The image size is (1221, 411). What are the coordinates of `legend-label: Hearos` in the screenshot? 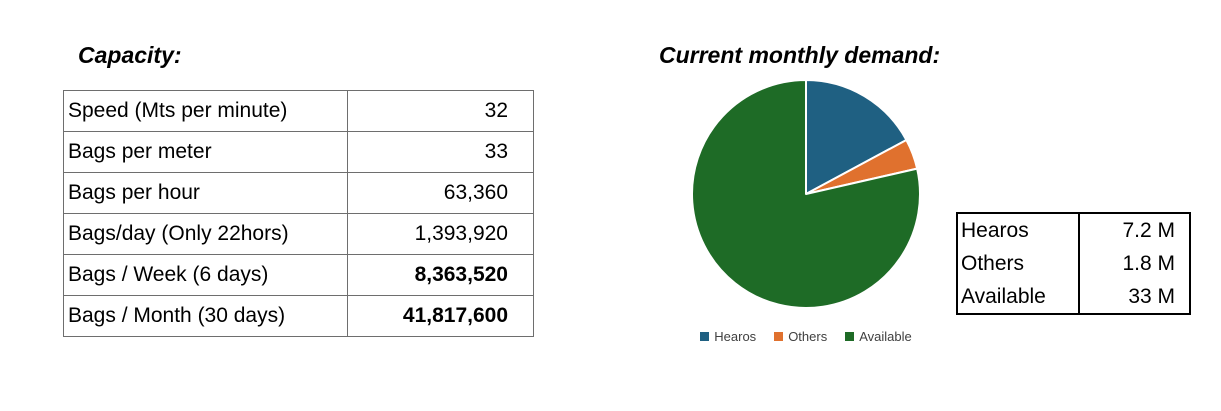 It's located at (735, 336).